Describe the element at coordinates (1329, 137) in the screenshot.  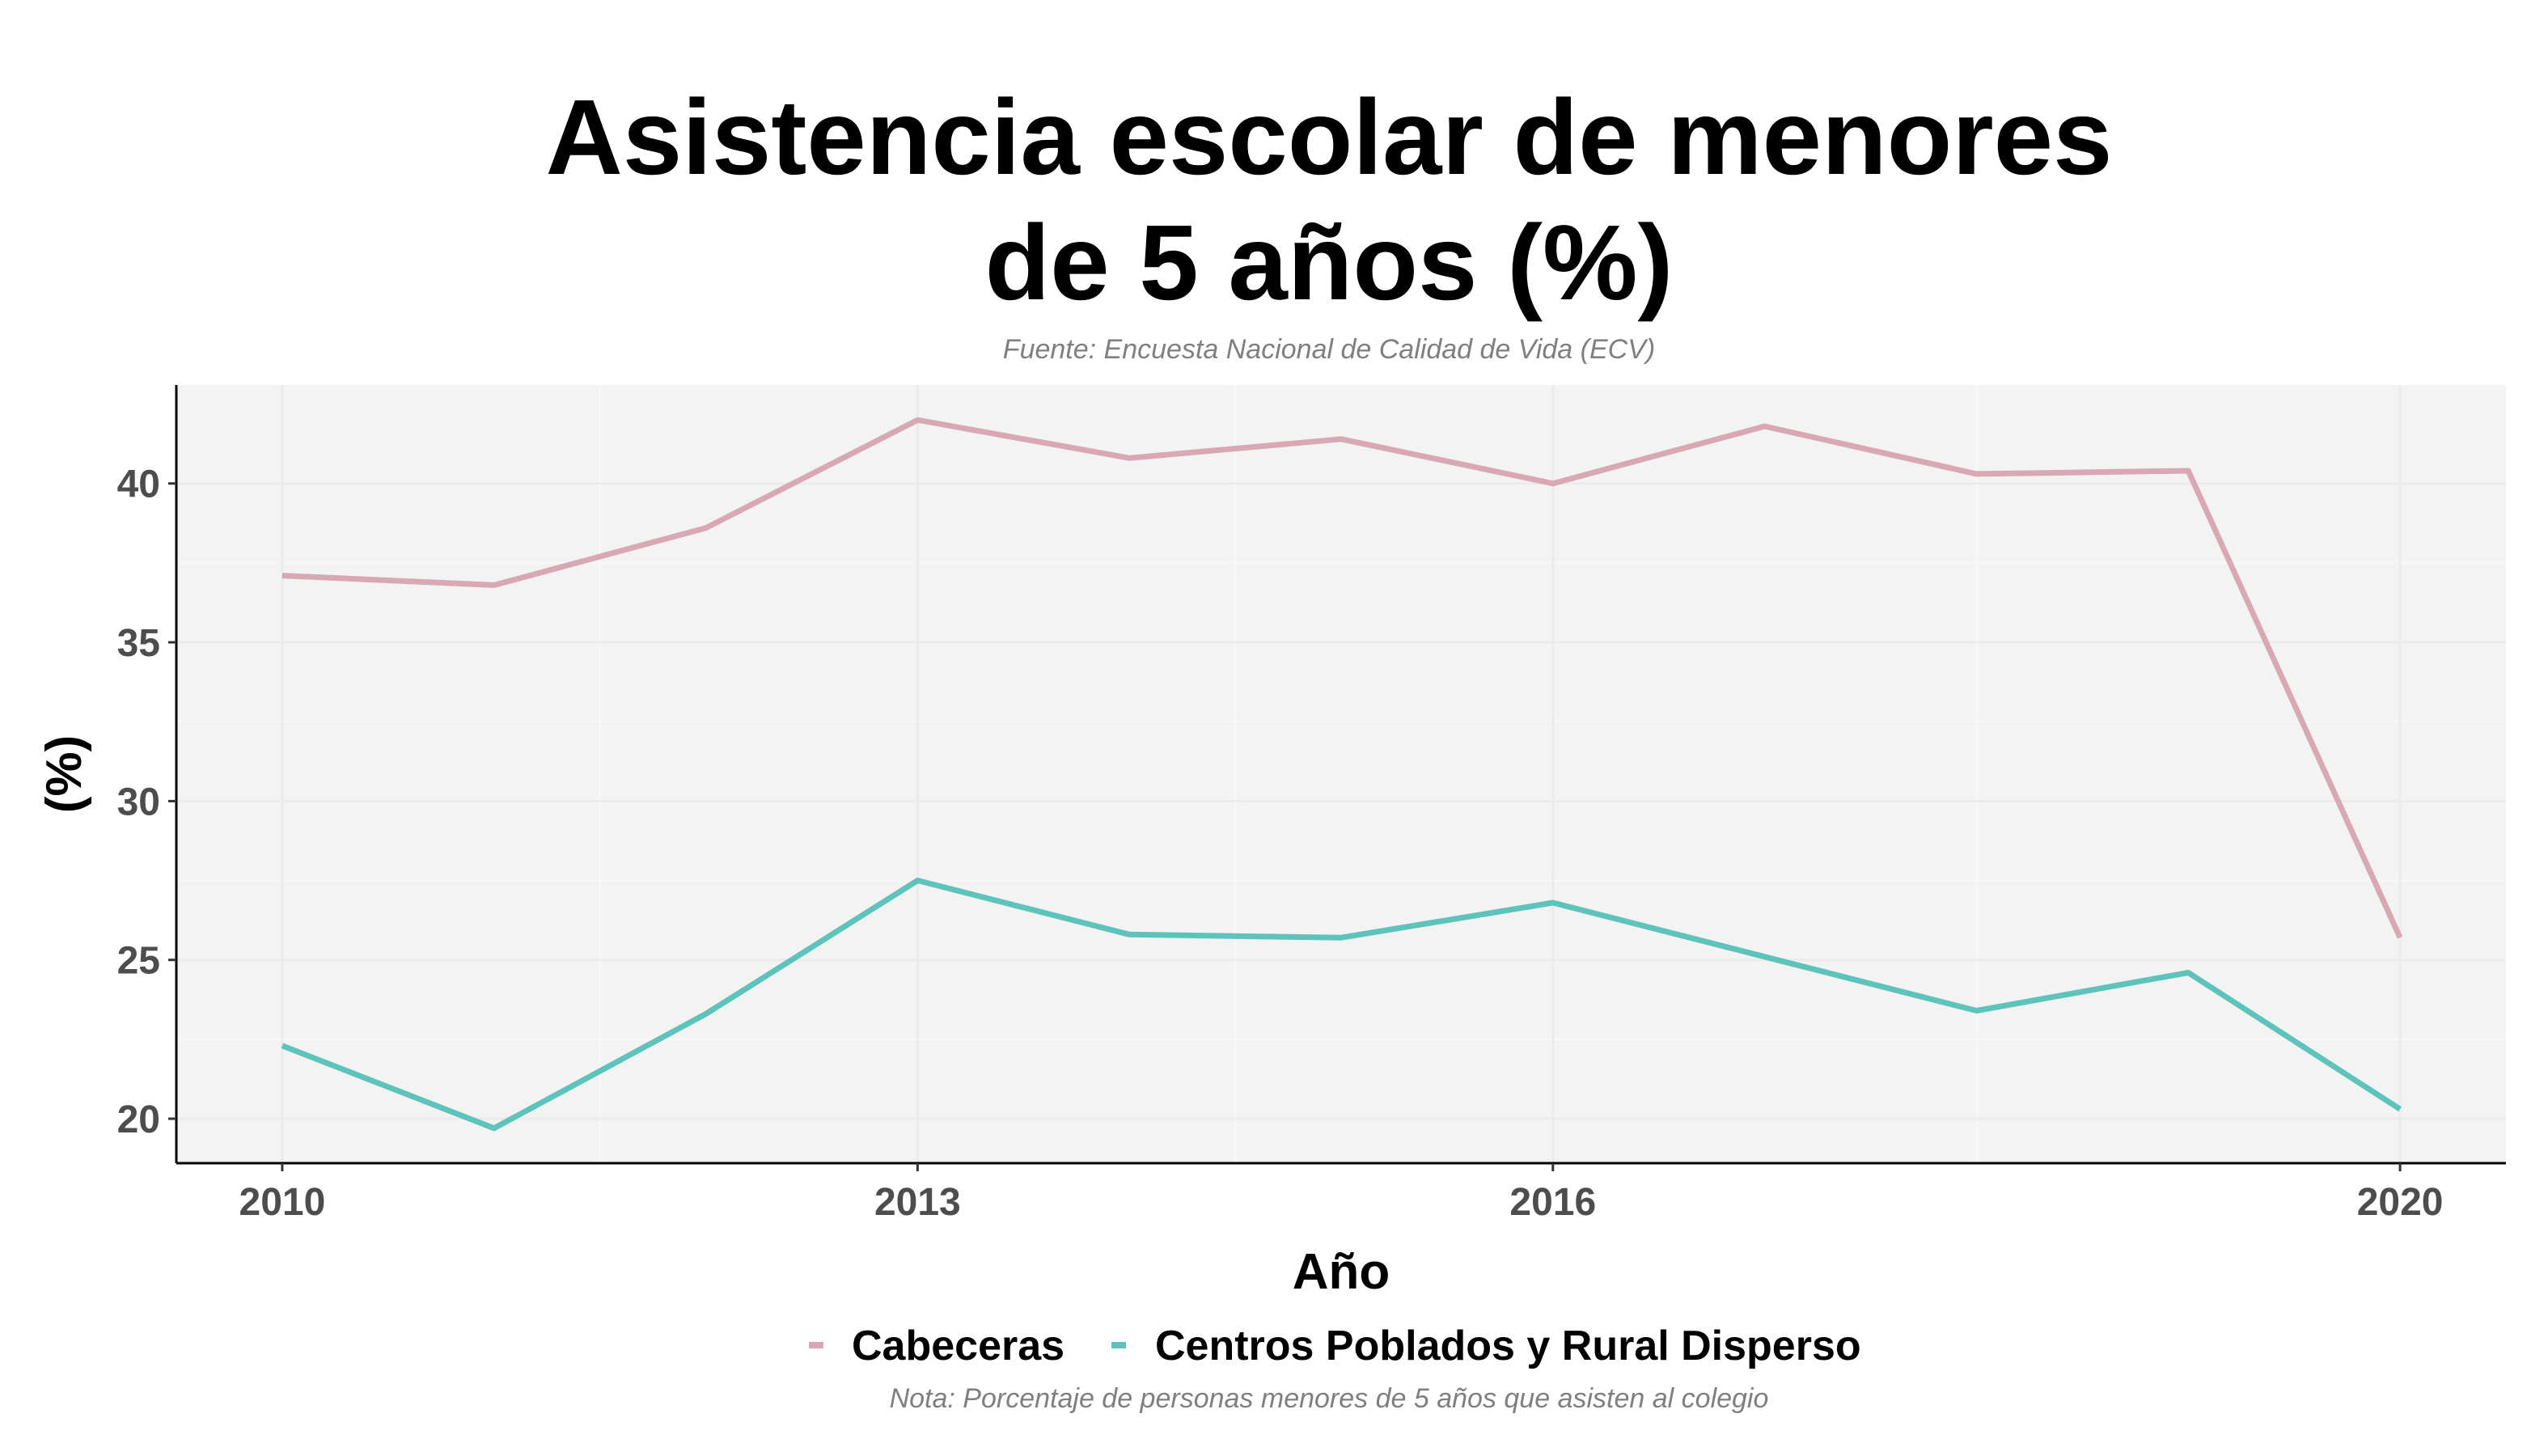
I see `chart-title-line-1: Asistencia escolar de menores` at that location.